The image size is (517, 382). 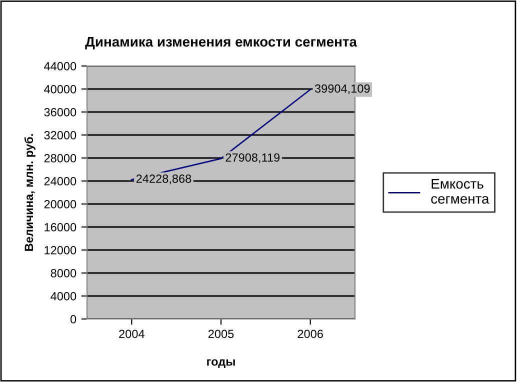 I want to click on data-label: 39904,109, so click(x=342, y=89).